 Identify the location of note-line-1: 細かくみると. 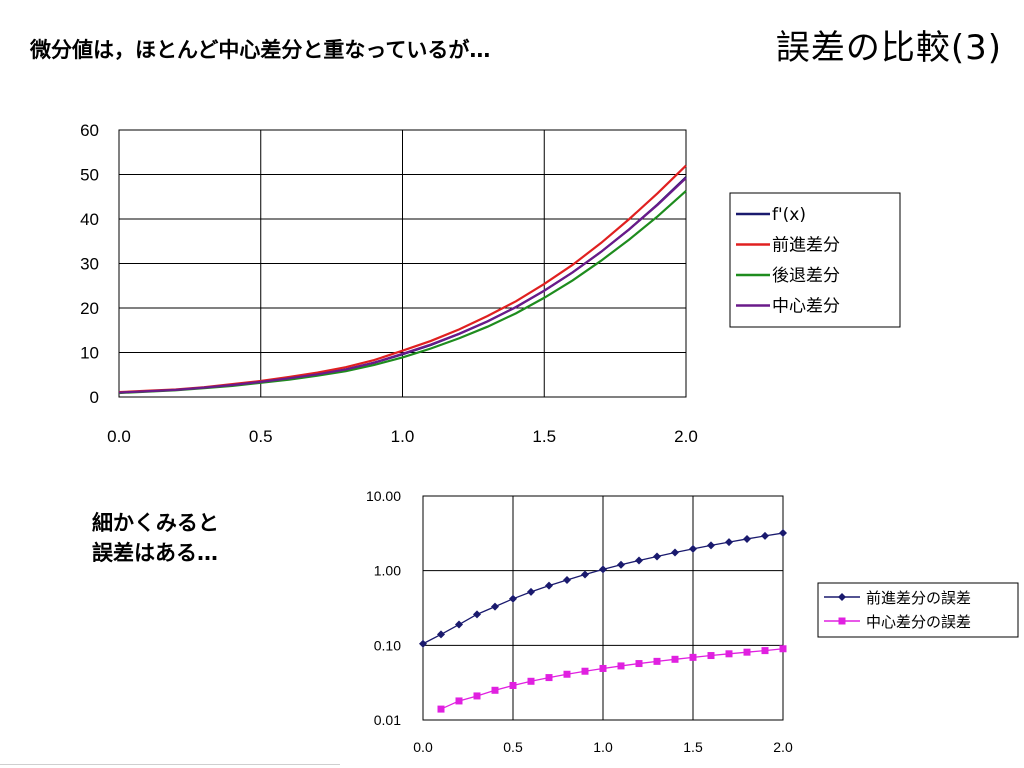
(155, 523).